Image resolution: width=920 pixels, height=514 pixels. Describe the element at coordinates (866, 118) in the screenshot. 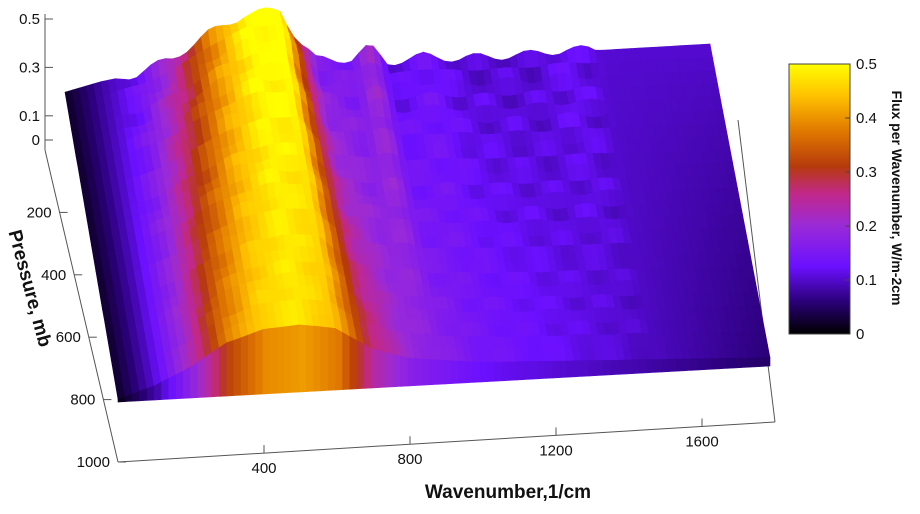

I see `colorbar-tick-label: 0.4` at that location.